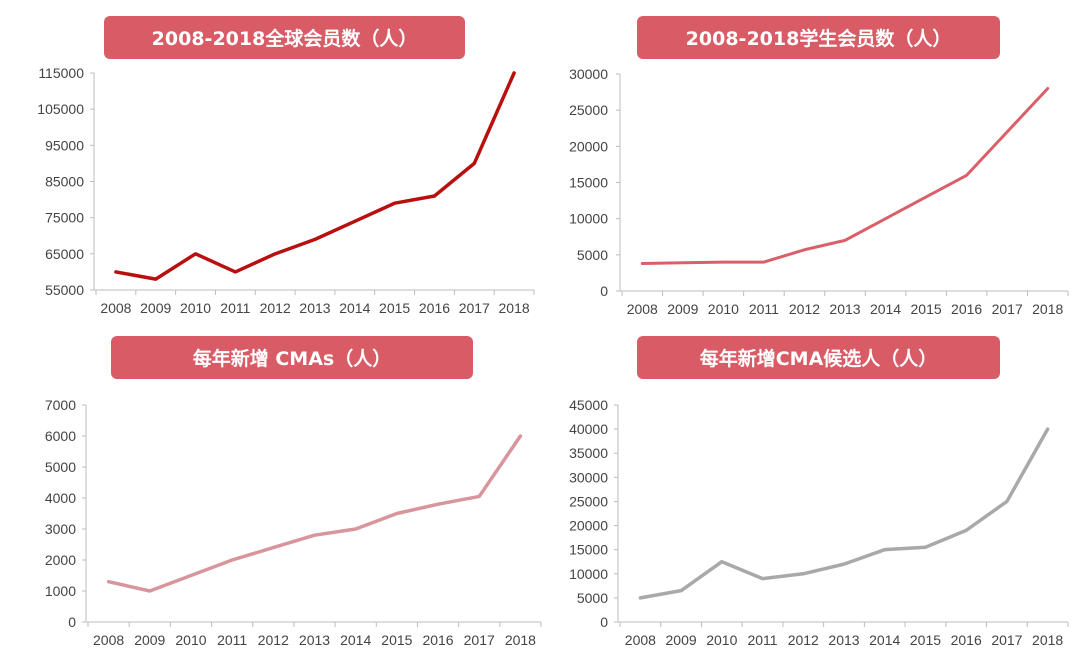 The width and height of the screenshot is (1080, 668). What do you see at coordinates (884, 549) in the screenshot?
I see `data-point-2014` at bounding box center [884, 549].